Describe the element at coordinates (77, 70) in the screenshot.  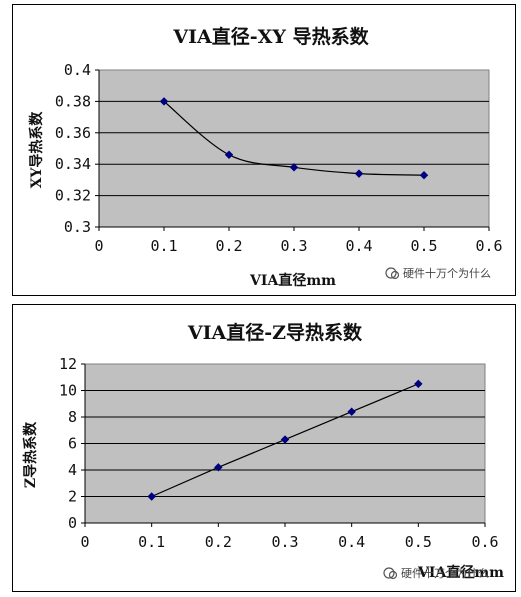
I see `y-tick-label: 0.4` at that location.